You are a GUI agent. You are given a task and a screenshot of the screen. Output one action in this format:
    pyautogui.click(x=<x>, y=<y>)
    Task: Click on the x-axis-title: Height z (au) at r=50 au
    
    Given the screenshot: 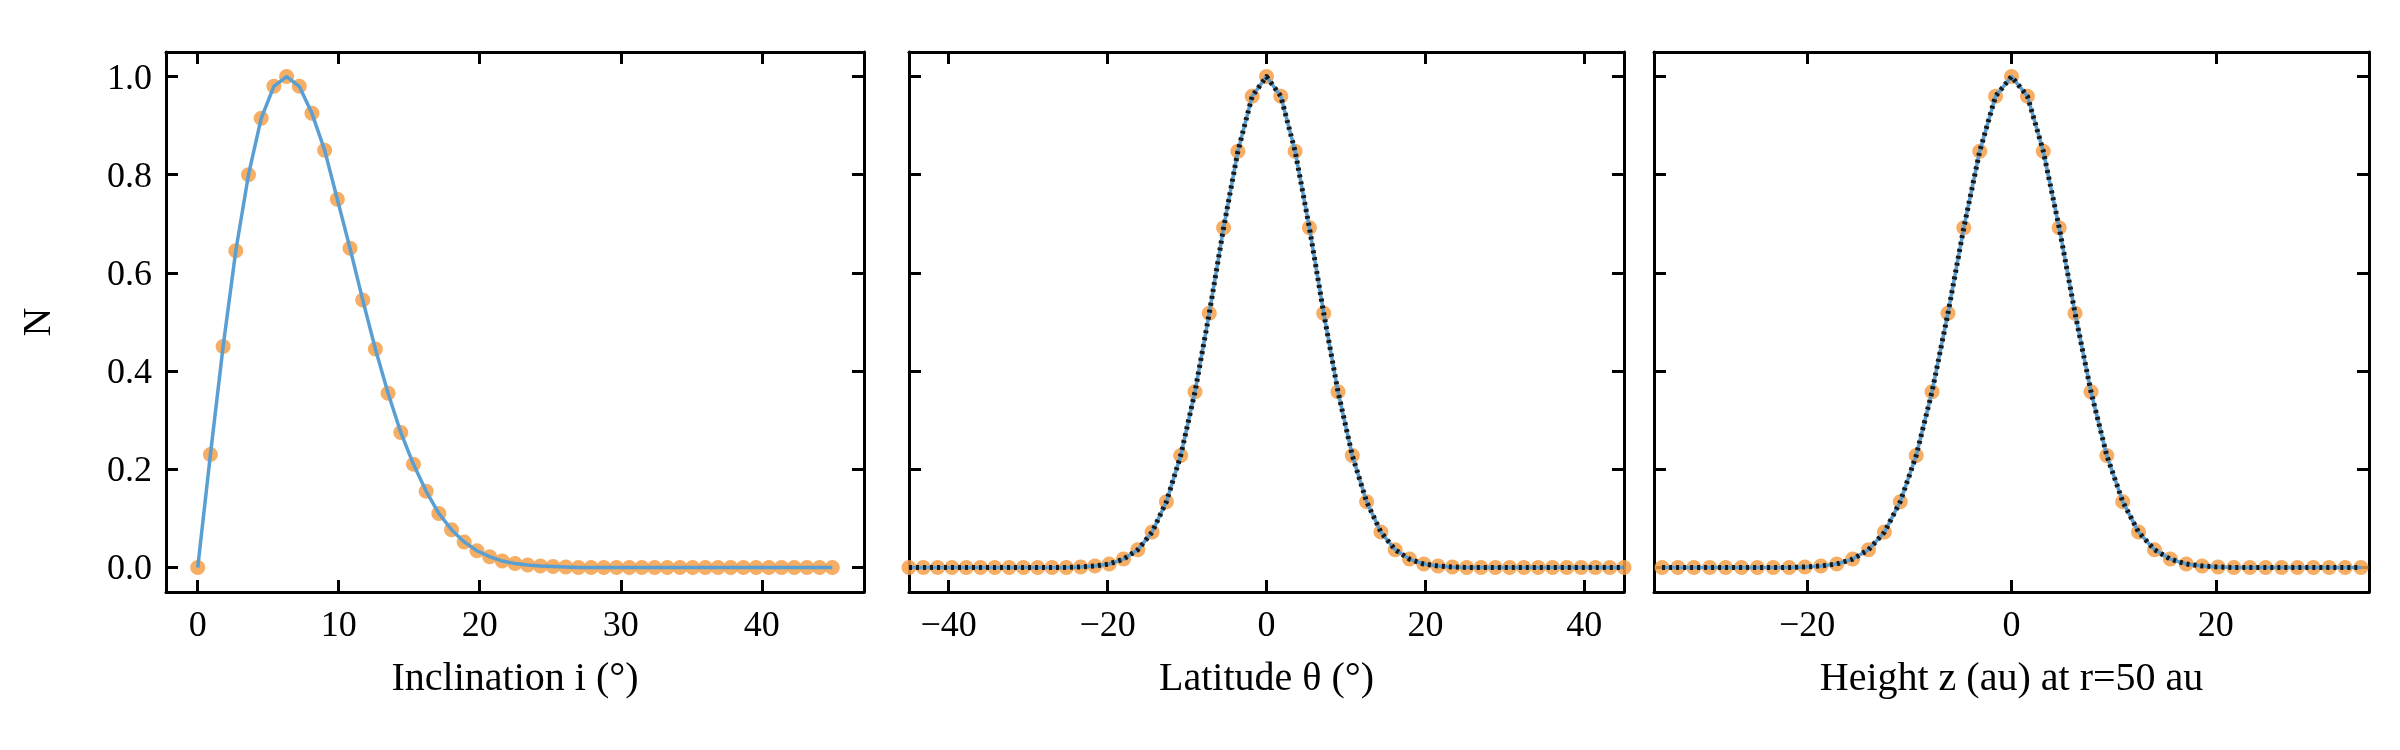 What is the action you would take?
    pyautogui.click(x=2011, y=676)
    